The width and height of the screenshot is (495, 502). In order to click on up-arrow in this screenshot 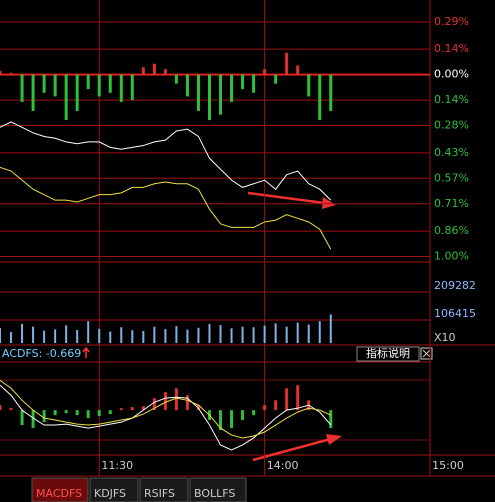, I will do `click(86, 352)`.